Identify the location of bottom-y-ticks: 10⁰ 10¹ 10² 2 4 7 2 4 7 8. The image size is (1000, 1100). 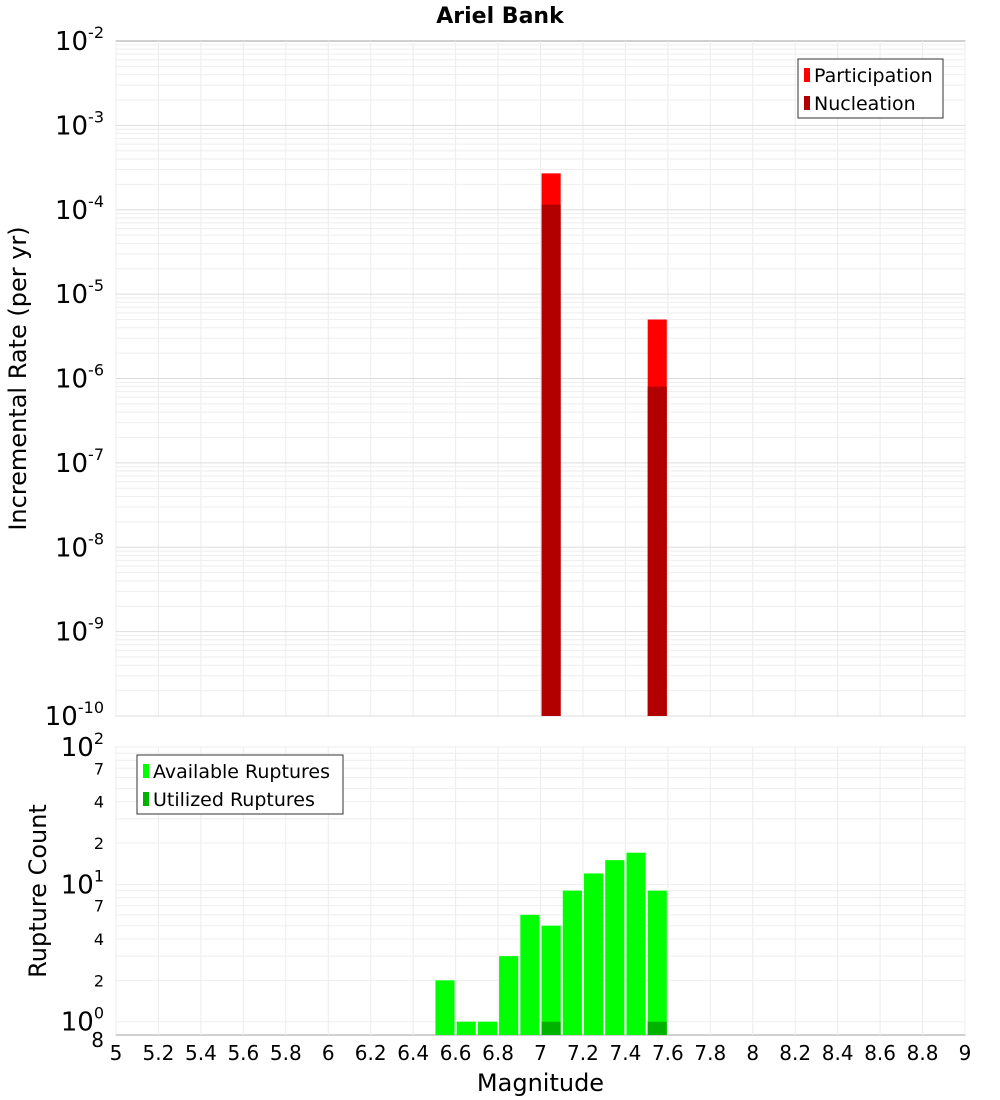
(82, 890).